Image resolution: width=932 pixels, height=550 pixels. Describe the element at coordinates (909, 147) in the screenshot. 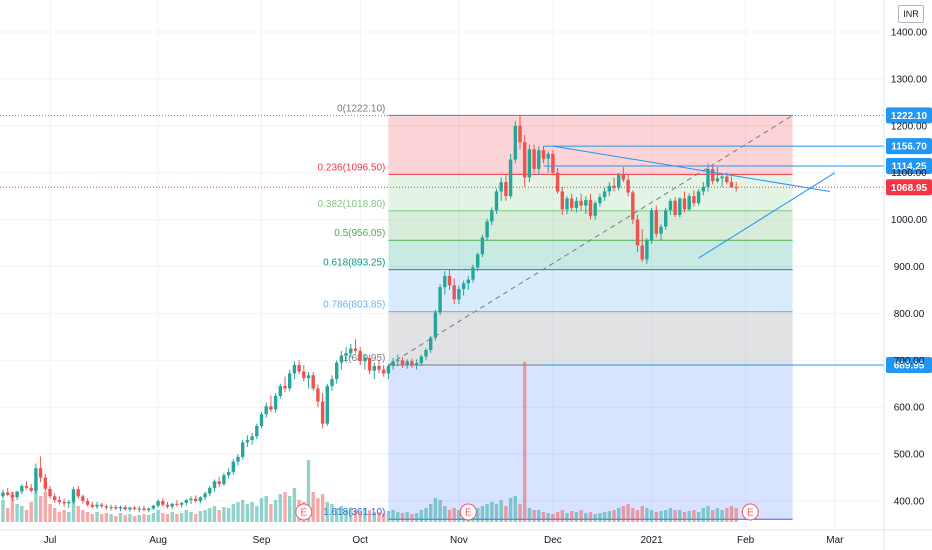

I see `price-tag-label: 1156.70` at that location.